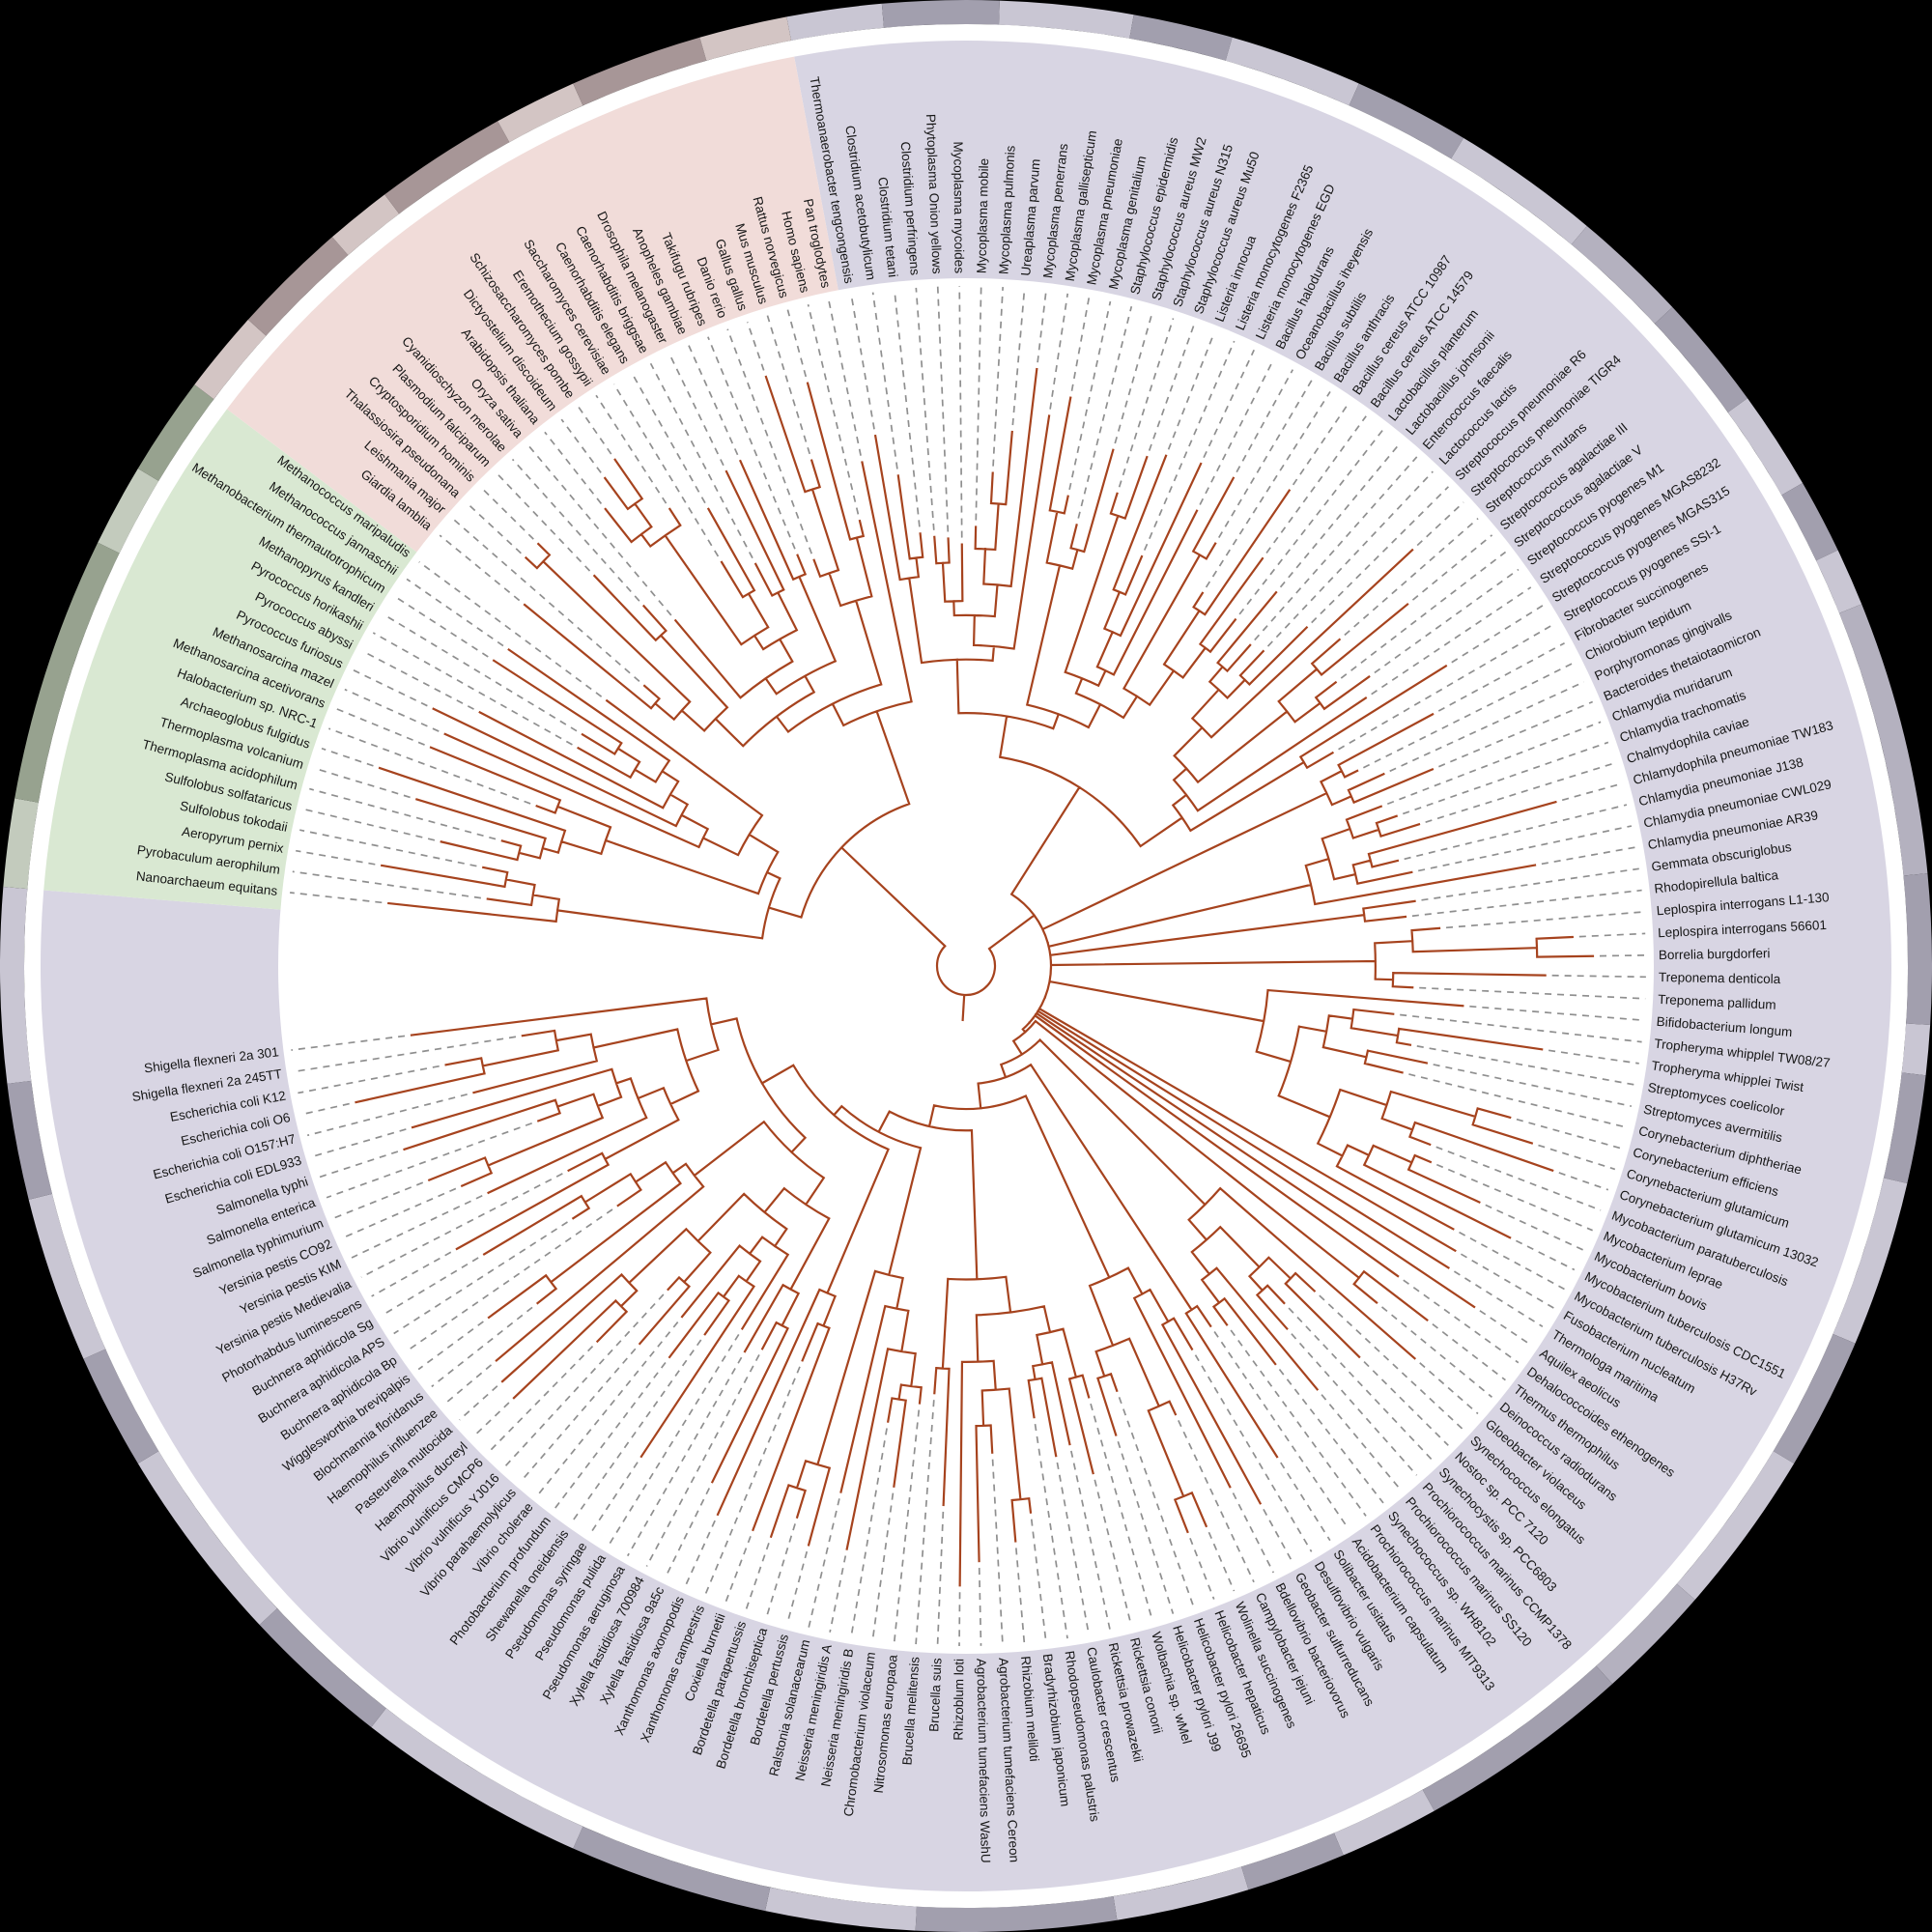 The height and width of the screenshot is (1932, 1932). I want to click on taxon-label: Rhizoblum loti, so click(959, 1700).